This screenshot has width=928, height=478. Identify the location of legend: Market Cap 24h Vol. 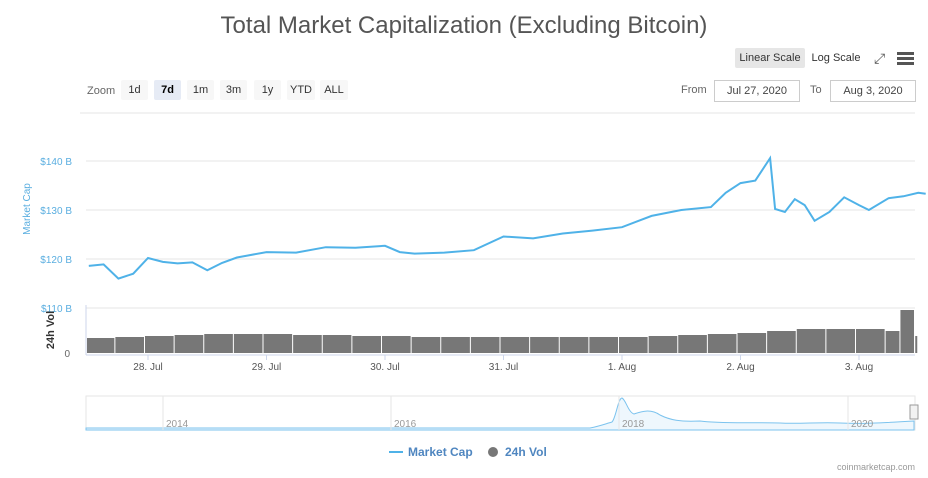
(468, 452).